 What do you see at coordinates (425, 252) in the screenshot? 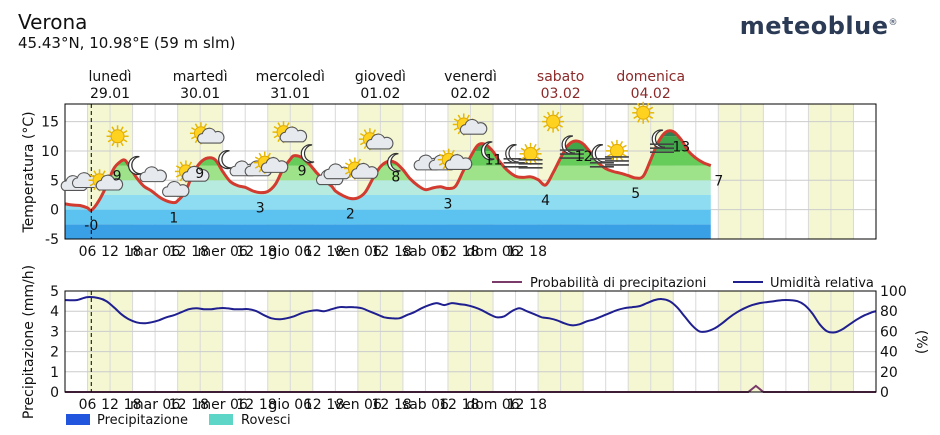
I see `x-tick-label: sab 06` at bounding box center [425, 252].